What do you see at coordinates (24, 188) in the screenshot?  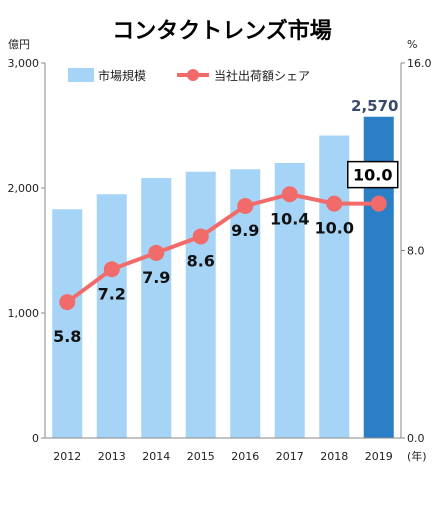 I see `left-tick-label: 2,000` at bounding box center [24, 188].